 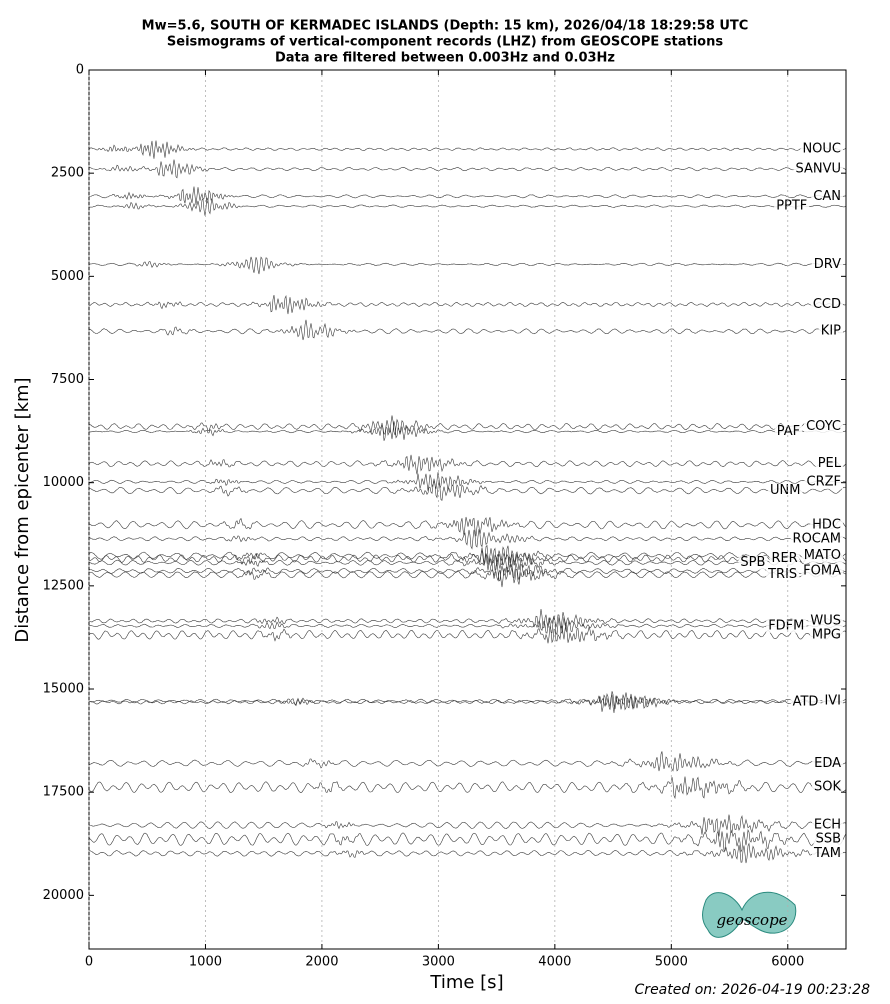 I want to click on station-label: EDA, so click(x=827, y=763).